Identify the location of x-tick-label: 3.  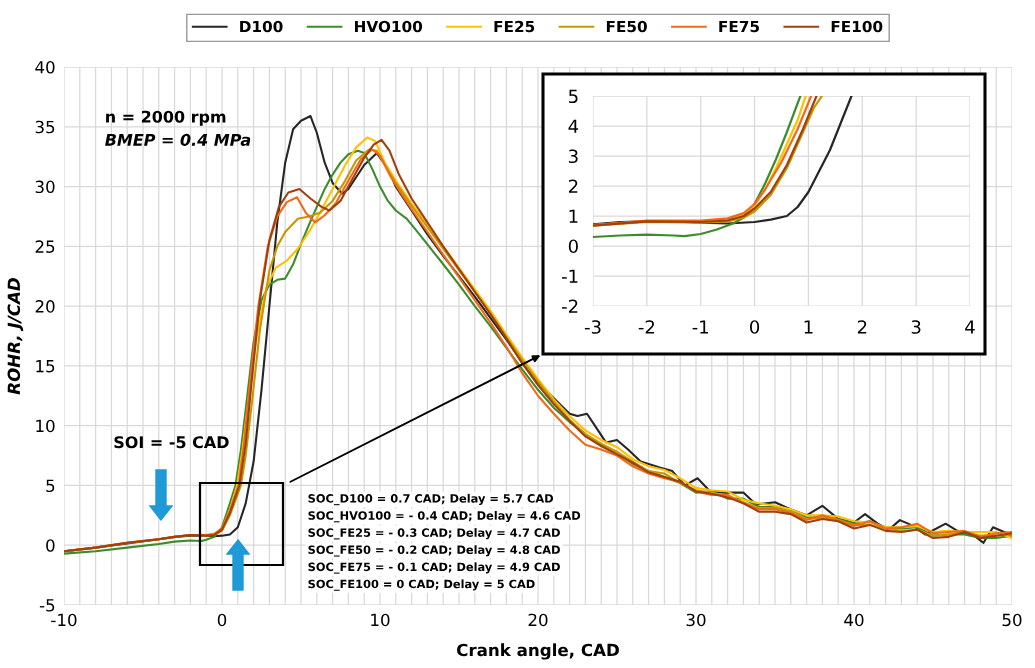
(916, 327).